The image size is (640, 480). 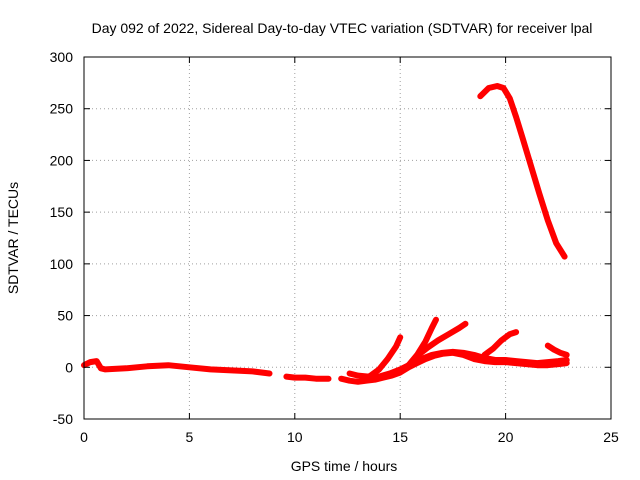 I want to click on x-tick-label: 0, so click(x=84, y=437).